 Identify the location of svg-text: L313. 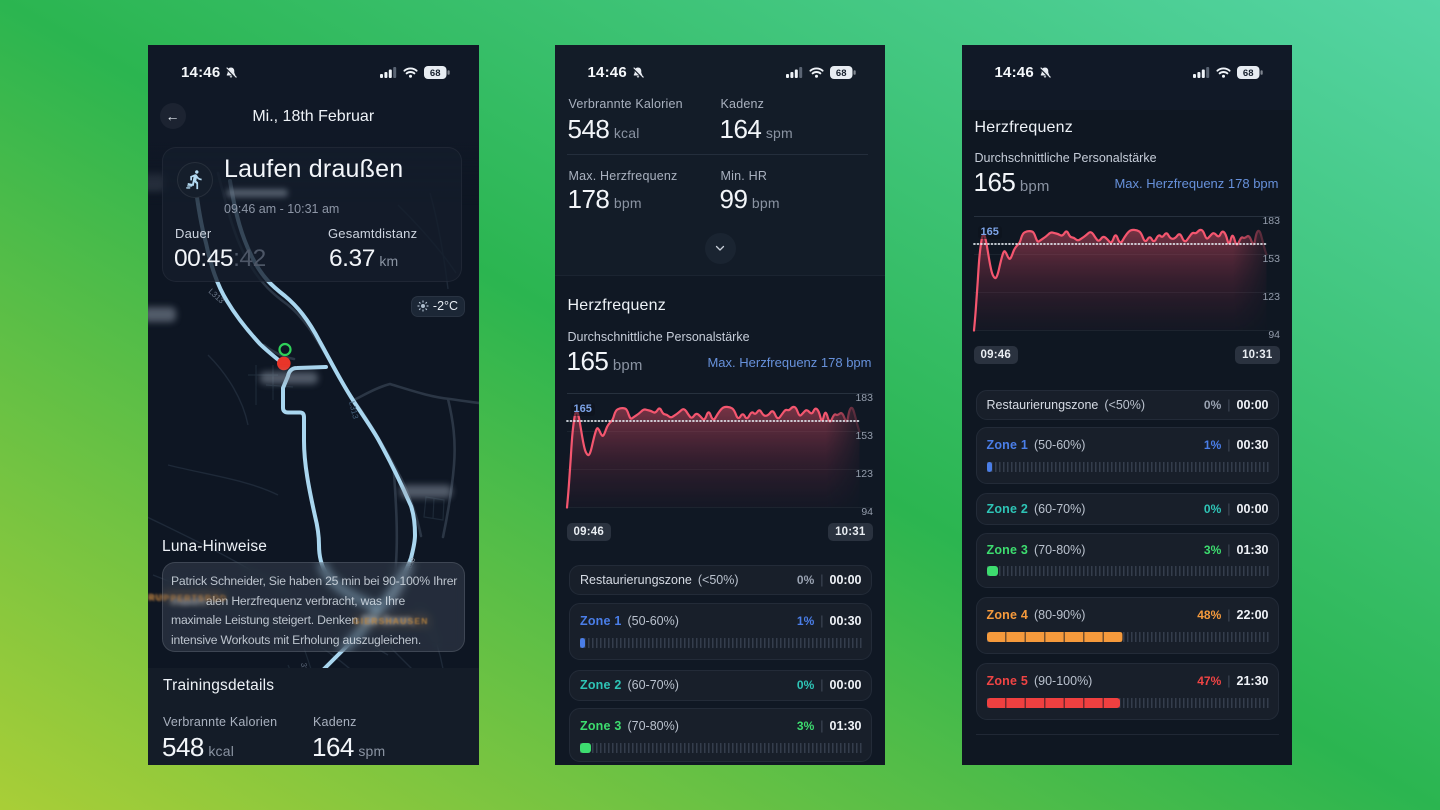
(353, 410).